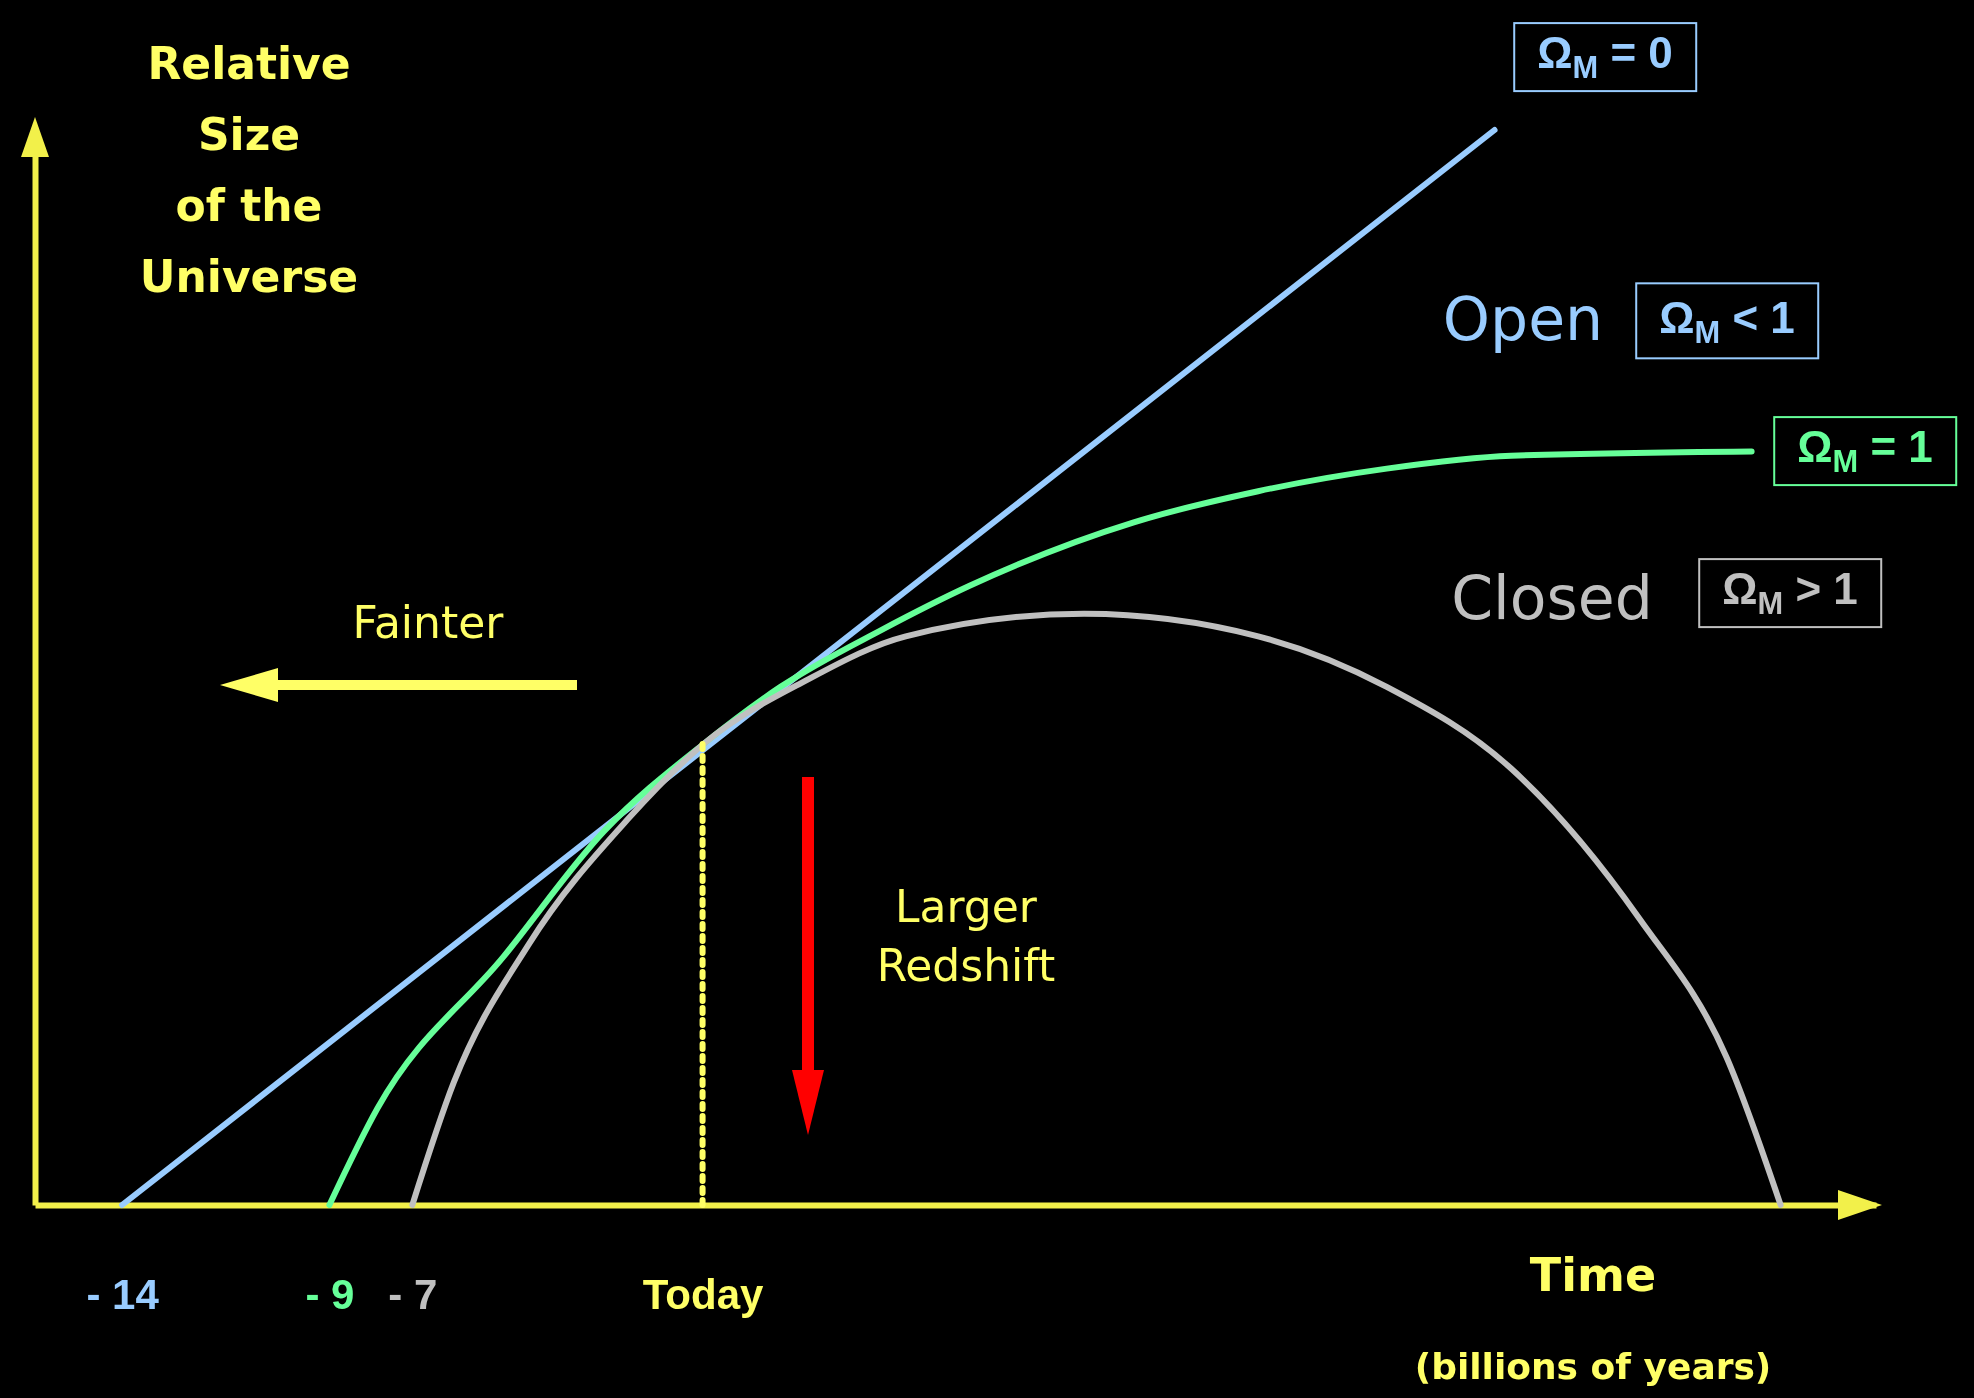  Describe the element at coordinates (1552, 598) in the screenshot. I see `annotation: Closed` at that location.